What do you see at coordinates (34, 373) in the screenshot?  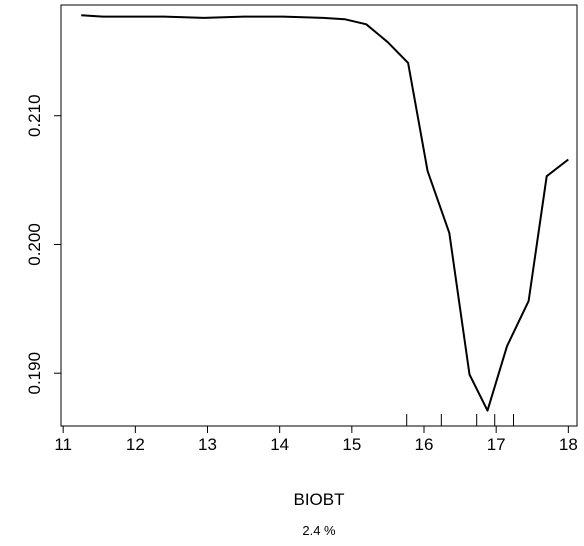 I see `y-tick-label: 0.190` at bounding box center [34, 373].